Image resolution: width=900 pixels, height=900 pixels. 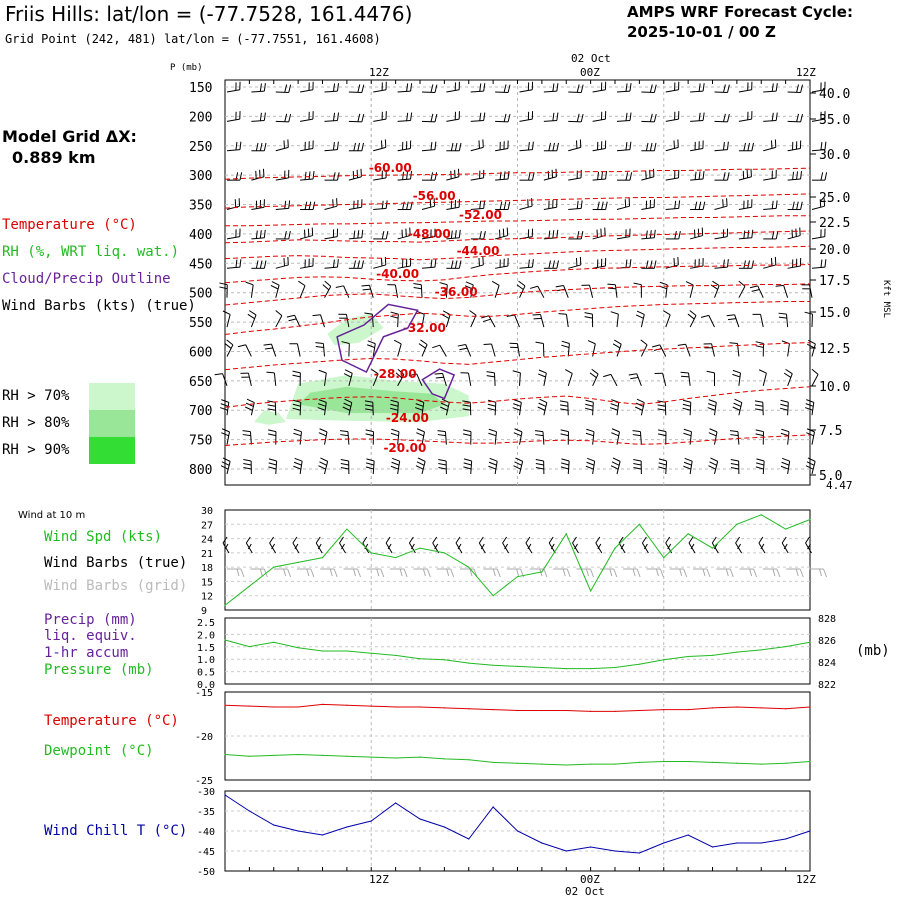 What do you see at coordinates (379, 72) in the screenshot?
I see `top-tick-label-1: 12Z` at bounding box center [379, 72].